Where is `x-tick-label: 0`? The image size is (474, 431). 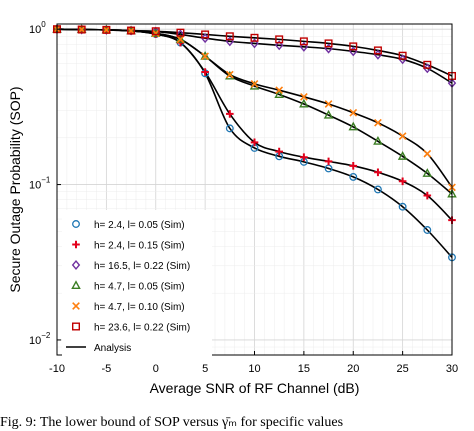
x-tick-label: 0 is located at coordinates (156, 369).